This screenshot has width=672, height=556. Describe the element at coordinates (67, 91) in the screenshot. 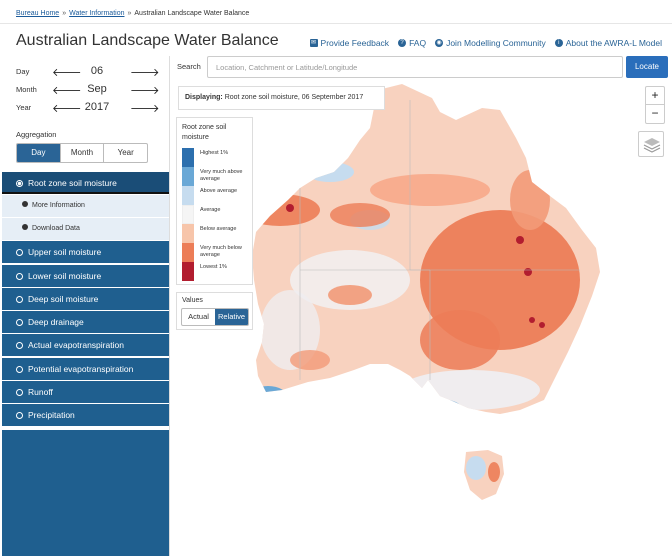

I see `month-prev-arrow-icon: 🡐` at that location.